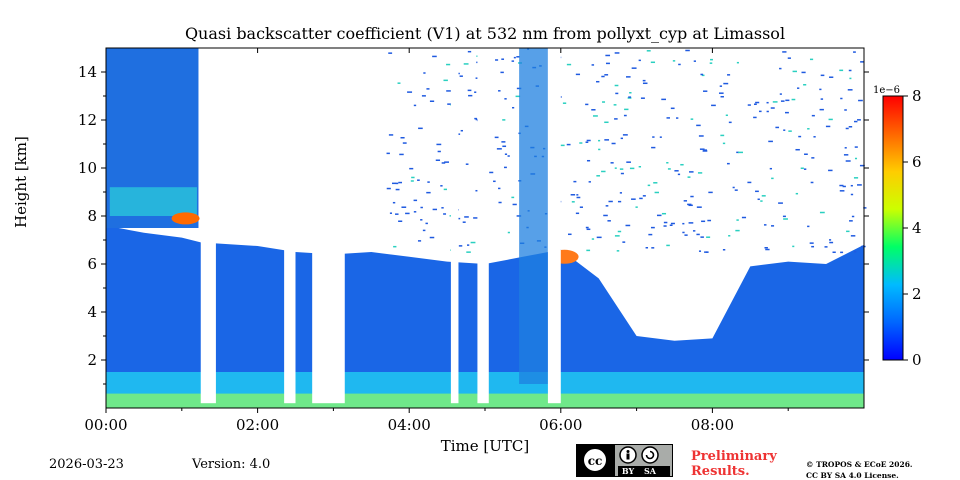  Describe the element at coordinates (893, 228) in the screenshot. I see `colorbar-gradient` at that location.